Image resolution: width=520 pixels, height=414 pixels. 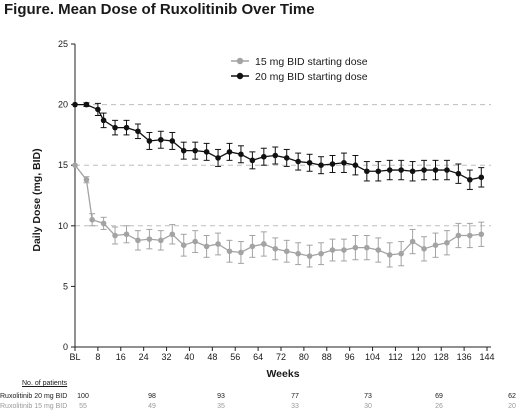 What do you see at coordinates (464, 357) in the screenshot?
I see `x-tick-label: 136` at bounding box center [464, 357].